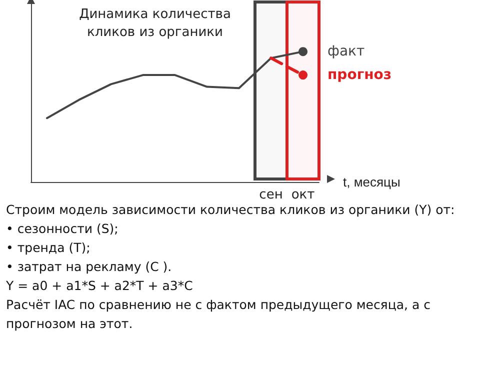 This screenshot has height=382, width=500. Describe the element at coordinates (155, 24) in the screenshot. I see `chart-title: Динамика количества кликов из органики` at that location.